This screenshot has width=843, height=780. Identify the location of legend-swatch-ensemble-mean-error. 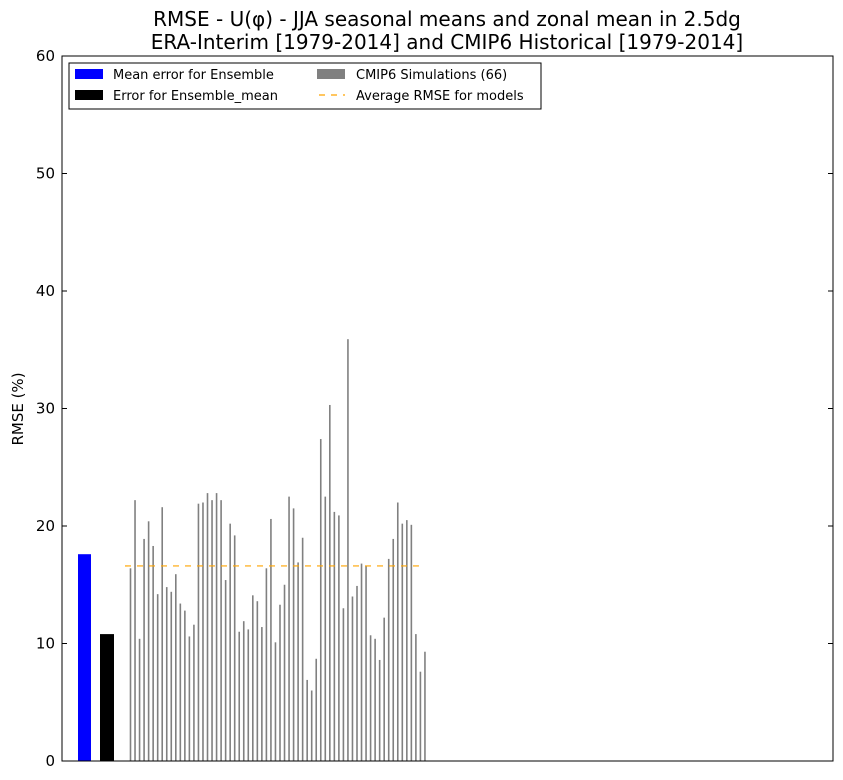
(89, 74).